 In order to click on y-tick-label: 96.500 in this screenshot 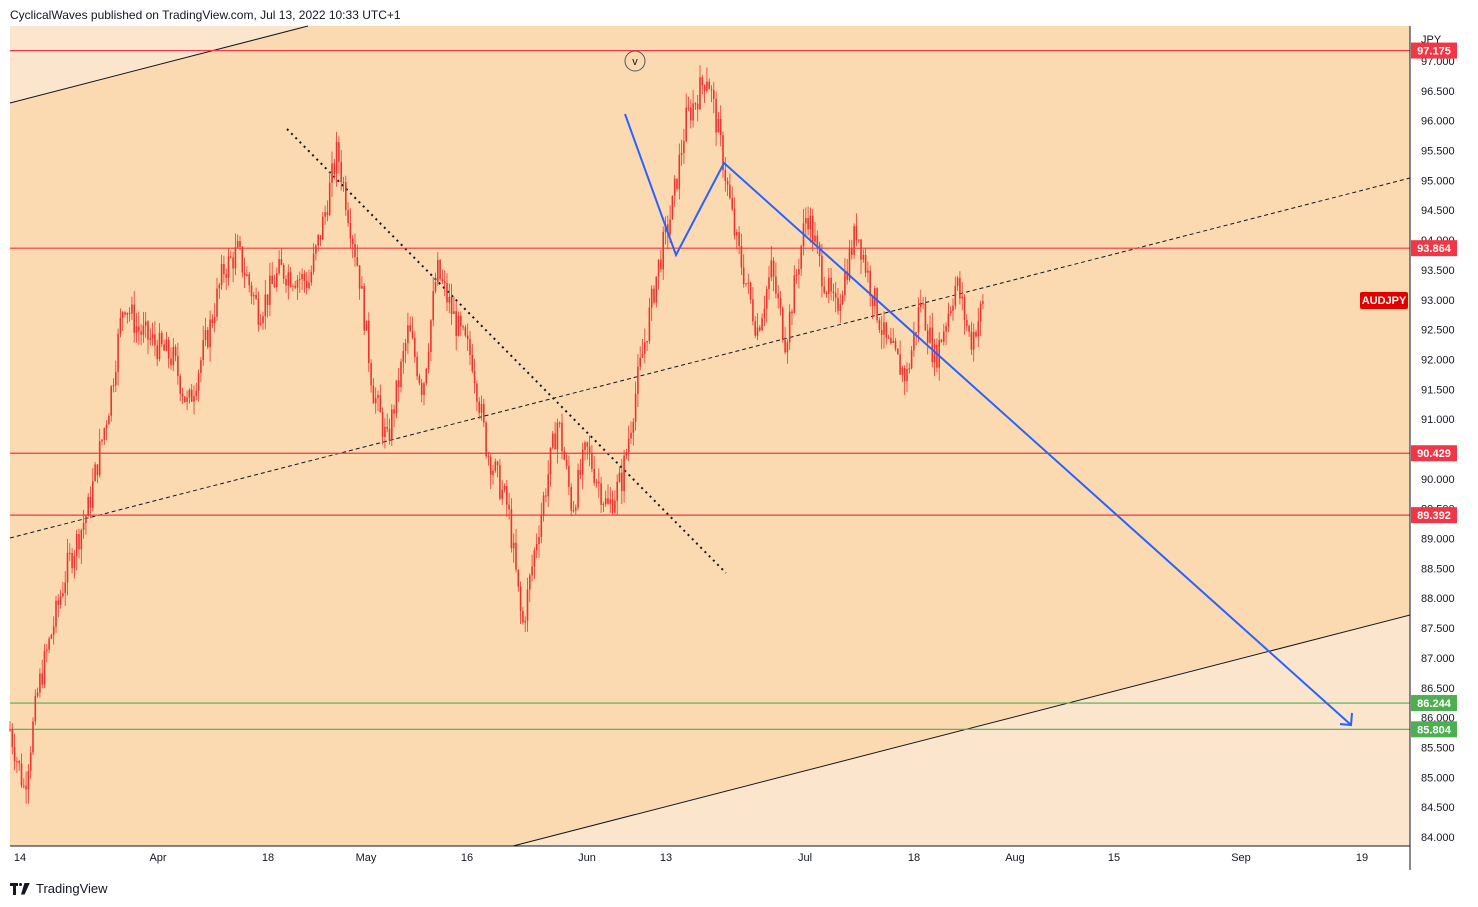, I will do `click(1438, 92)`.